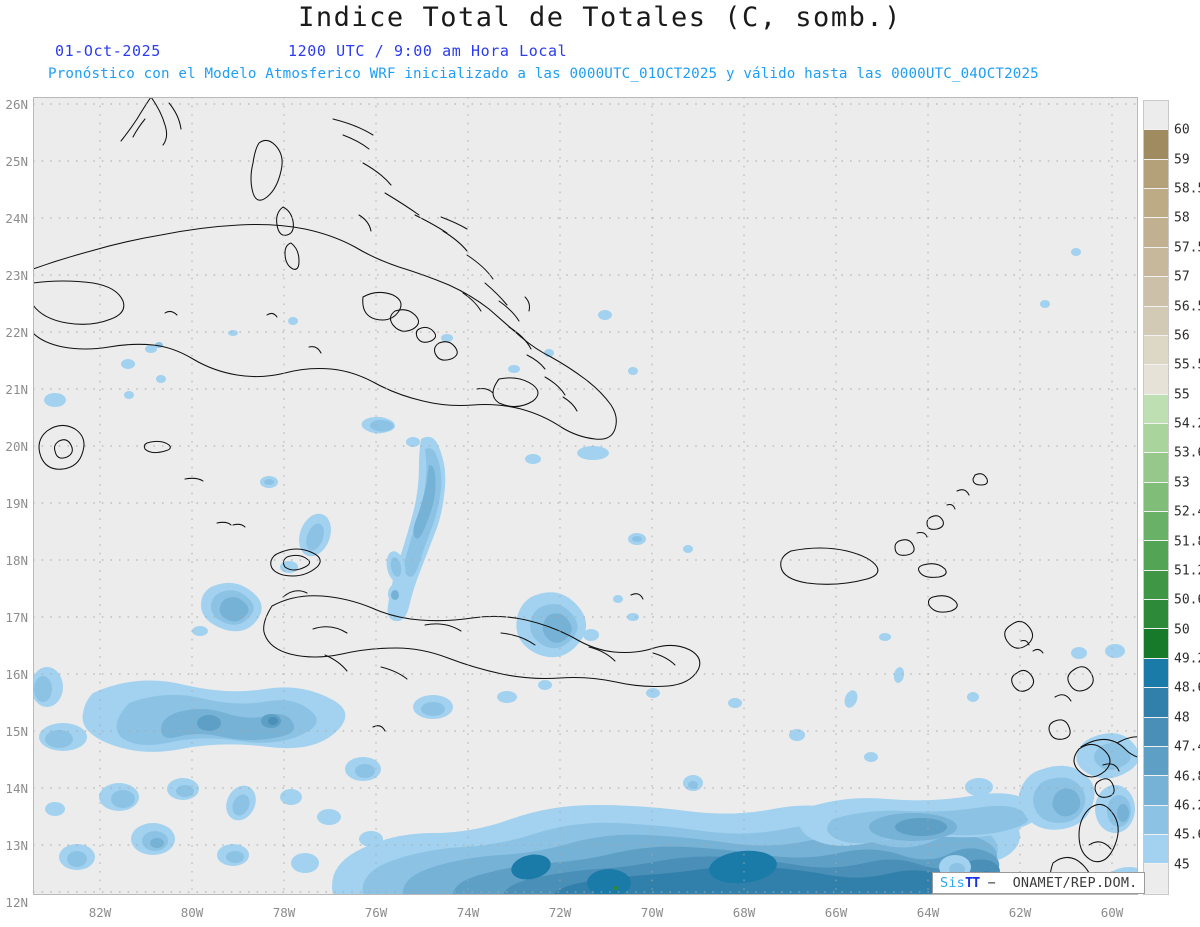 Image resolution: width=1200 pixels, height=927 pixels. Describe the element at coordinates (1187, 512) in the screenshot. I see `colorbar-tick-52.4: 52.4` at that location.